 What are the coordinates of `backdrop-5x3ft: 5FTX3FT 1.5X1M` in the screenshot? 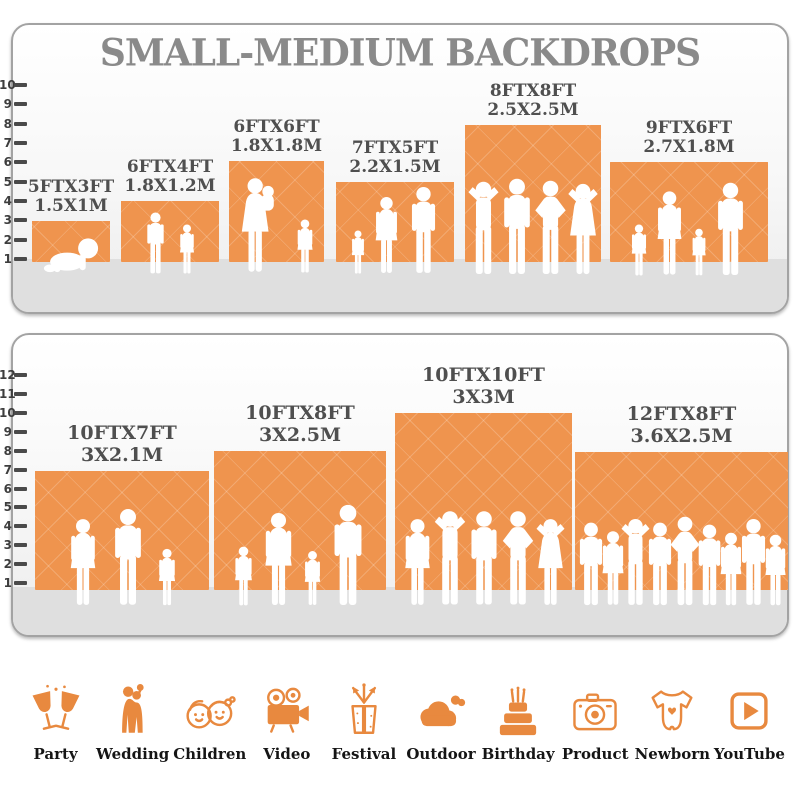 It's located at (71, 225).